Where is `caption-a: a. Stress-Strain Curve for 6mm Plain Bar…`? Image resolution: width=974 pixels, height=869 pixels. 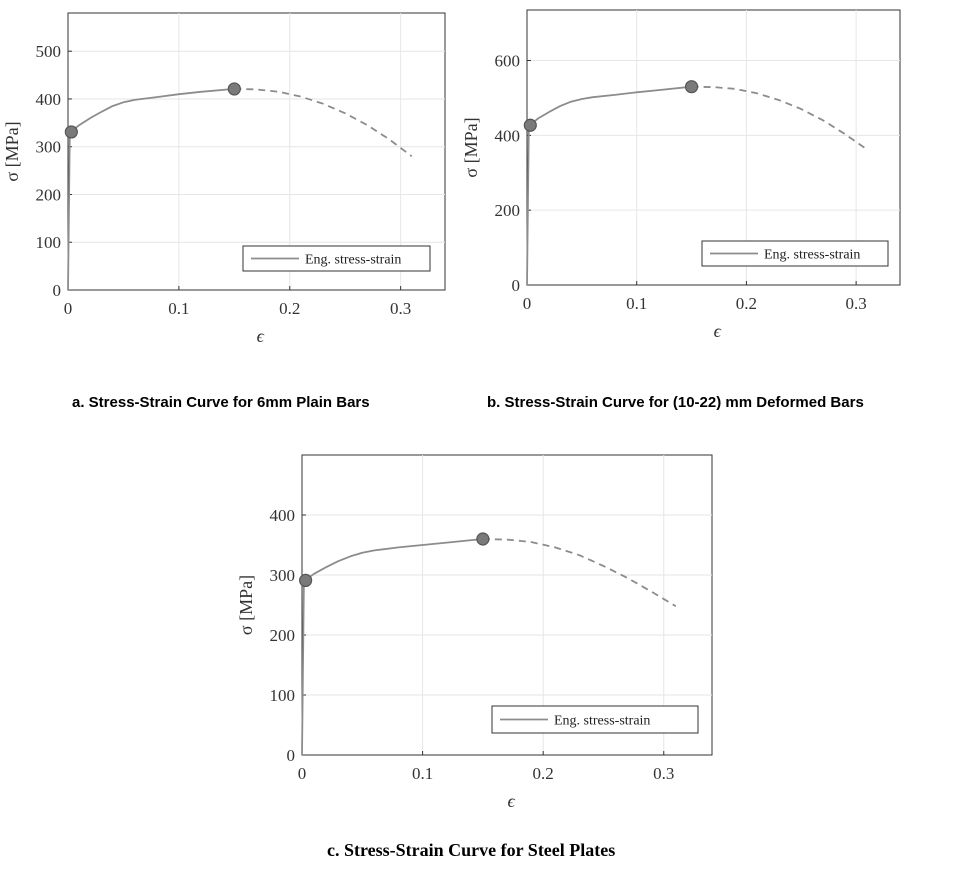
caption-a: a. Stress-Strain Curve for 6mm Plain Bar… is located at coordinates (221, 402).